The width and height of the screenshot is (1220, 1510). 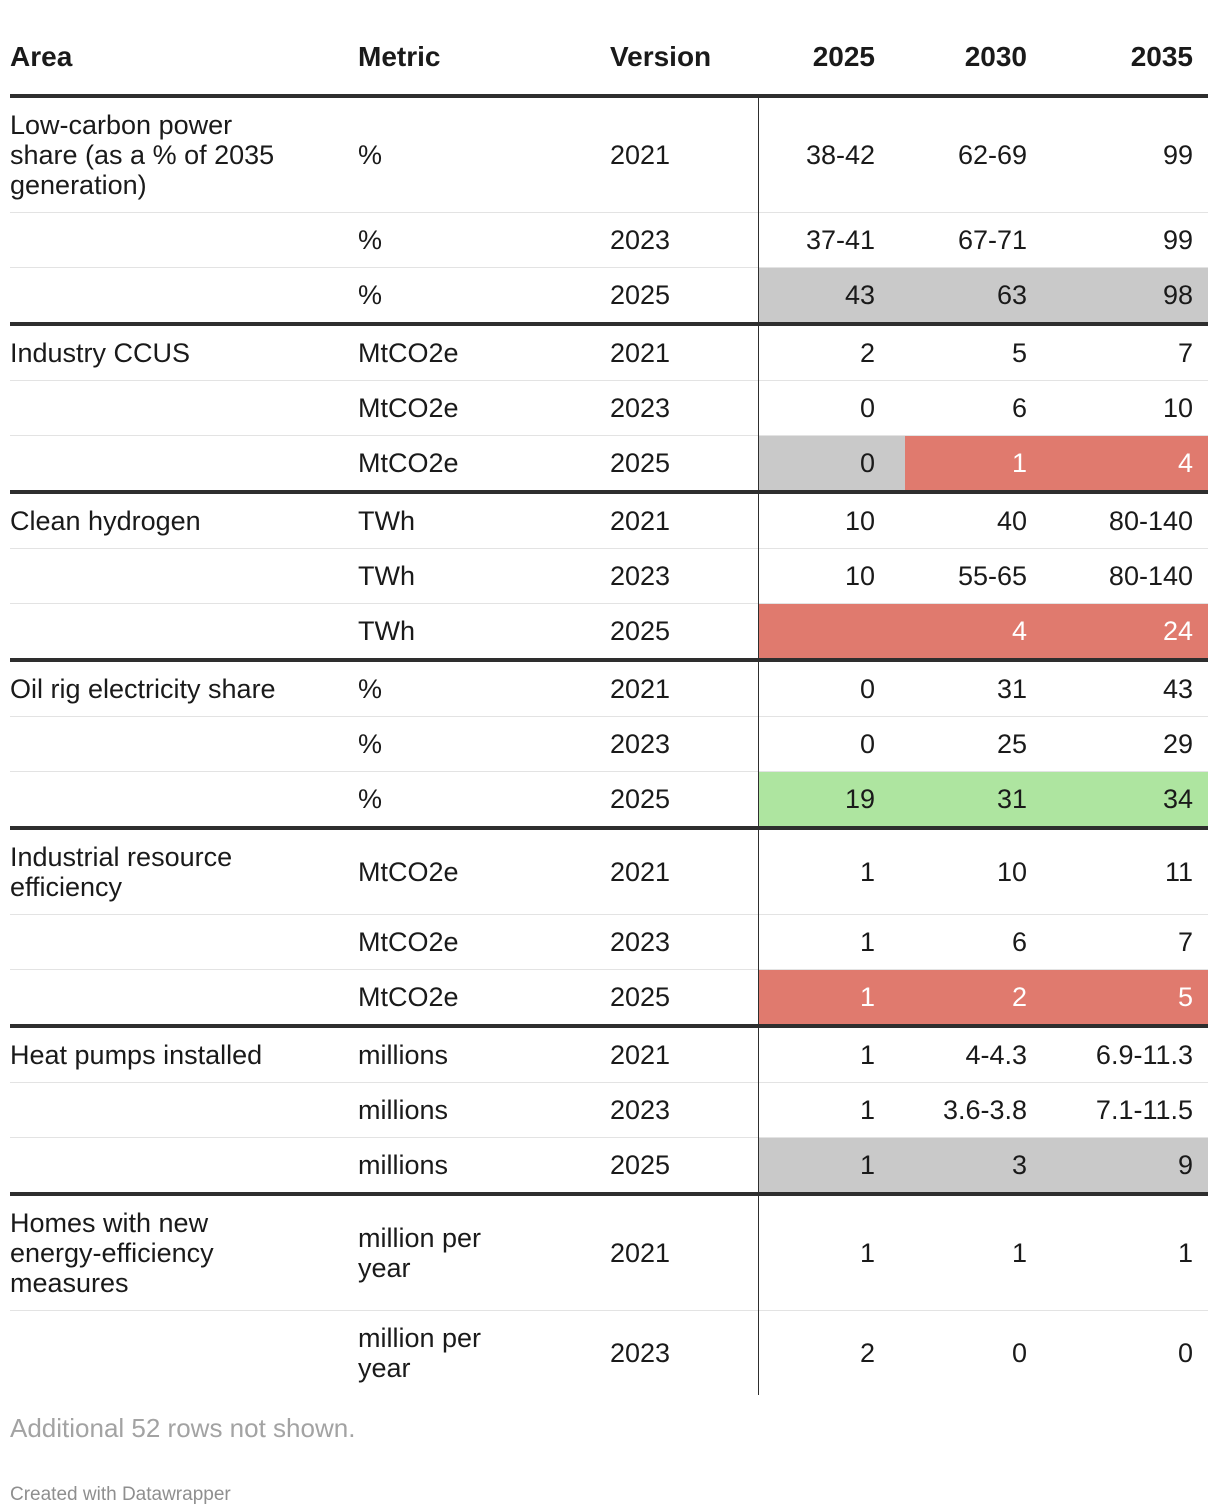 I want to click on rows-not-shown-note: Additional 52 rows not shown., so click(x=183, y=1428).